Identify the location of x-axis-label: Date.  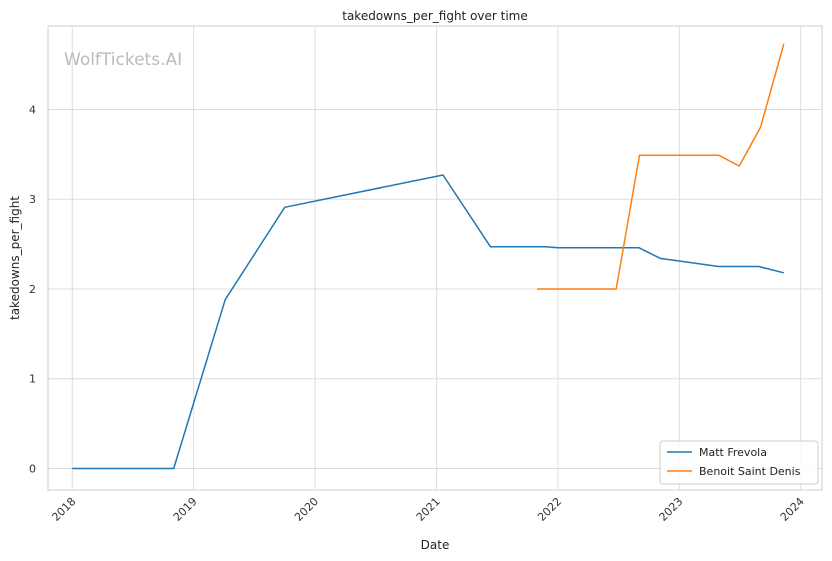
(435, 545).